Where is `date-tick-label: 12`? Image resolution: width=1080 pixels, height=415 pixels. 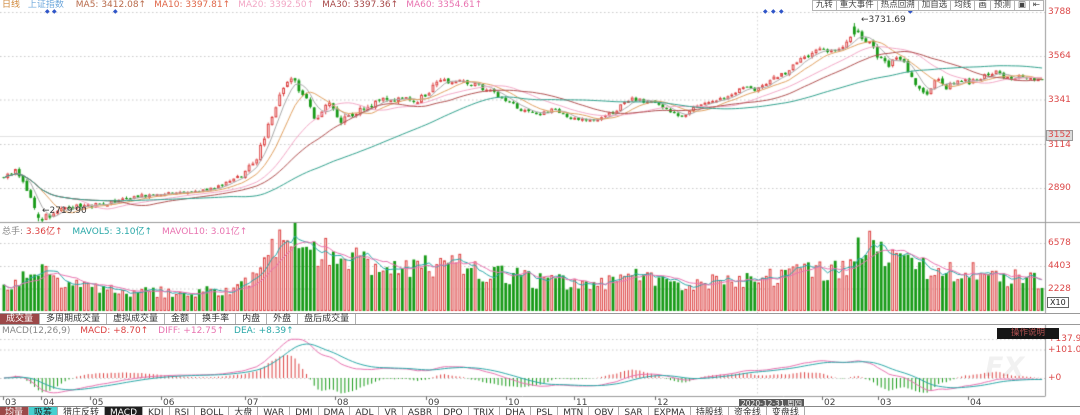
date-tick-label: 12 is located at coordinates (663, 403).